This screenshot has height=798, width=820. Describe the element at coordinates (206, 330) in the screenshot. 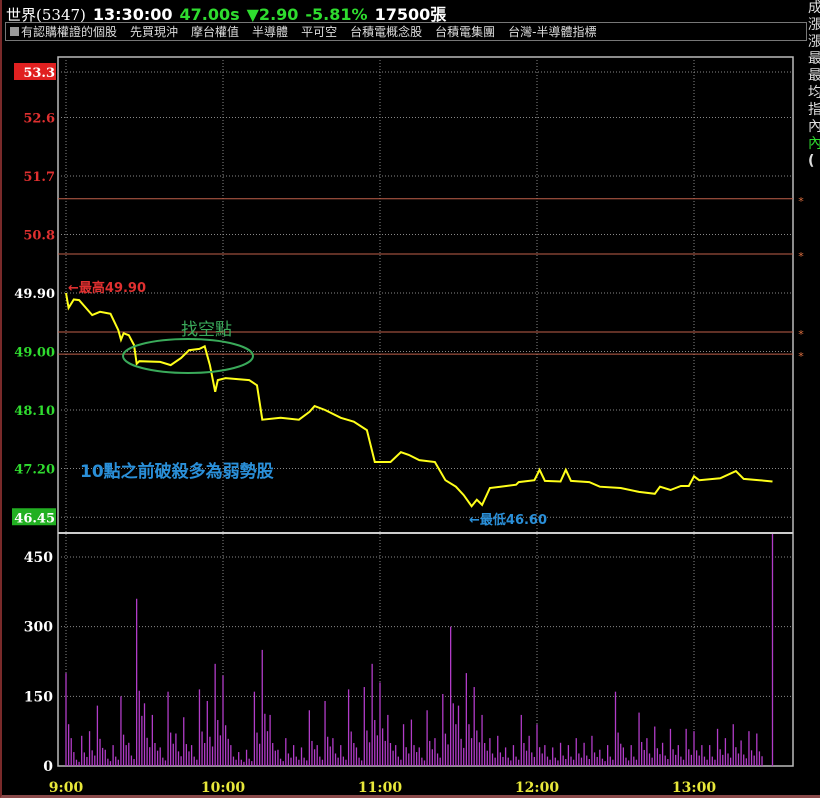

I see `short-point-annotation: 找空點` at that location.